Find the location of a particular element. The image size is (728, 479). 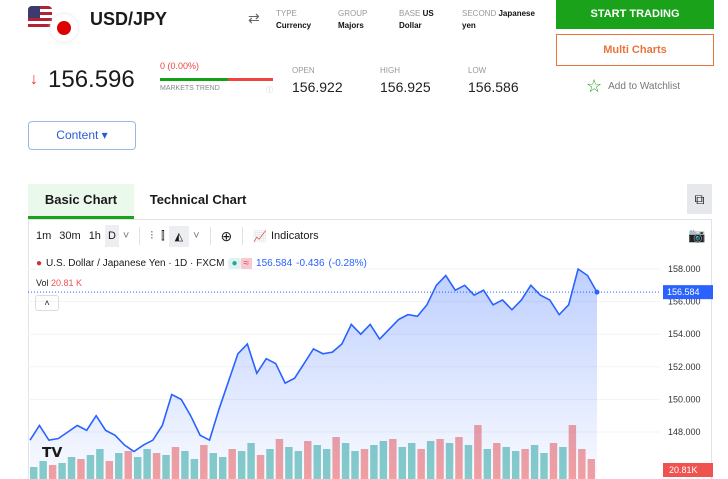

open-stat: OPEN 156.922 is located at coordinates (317, 80).